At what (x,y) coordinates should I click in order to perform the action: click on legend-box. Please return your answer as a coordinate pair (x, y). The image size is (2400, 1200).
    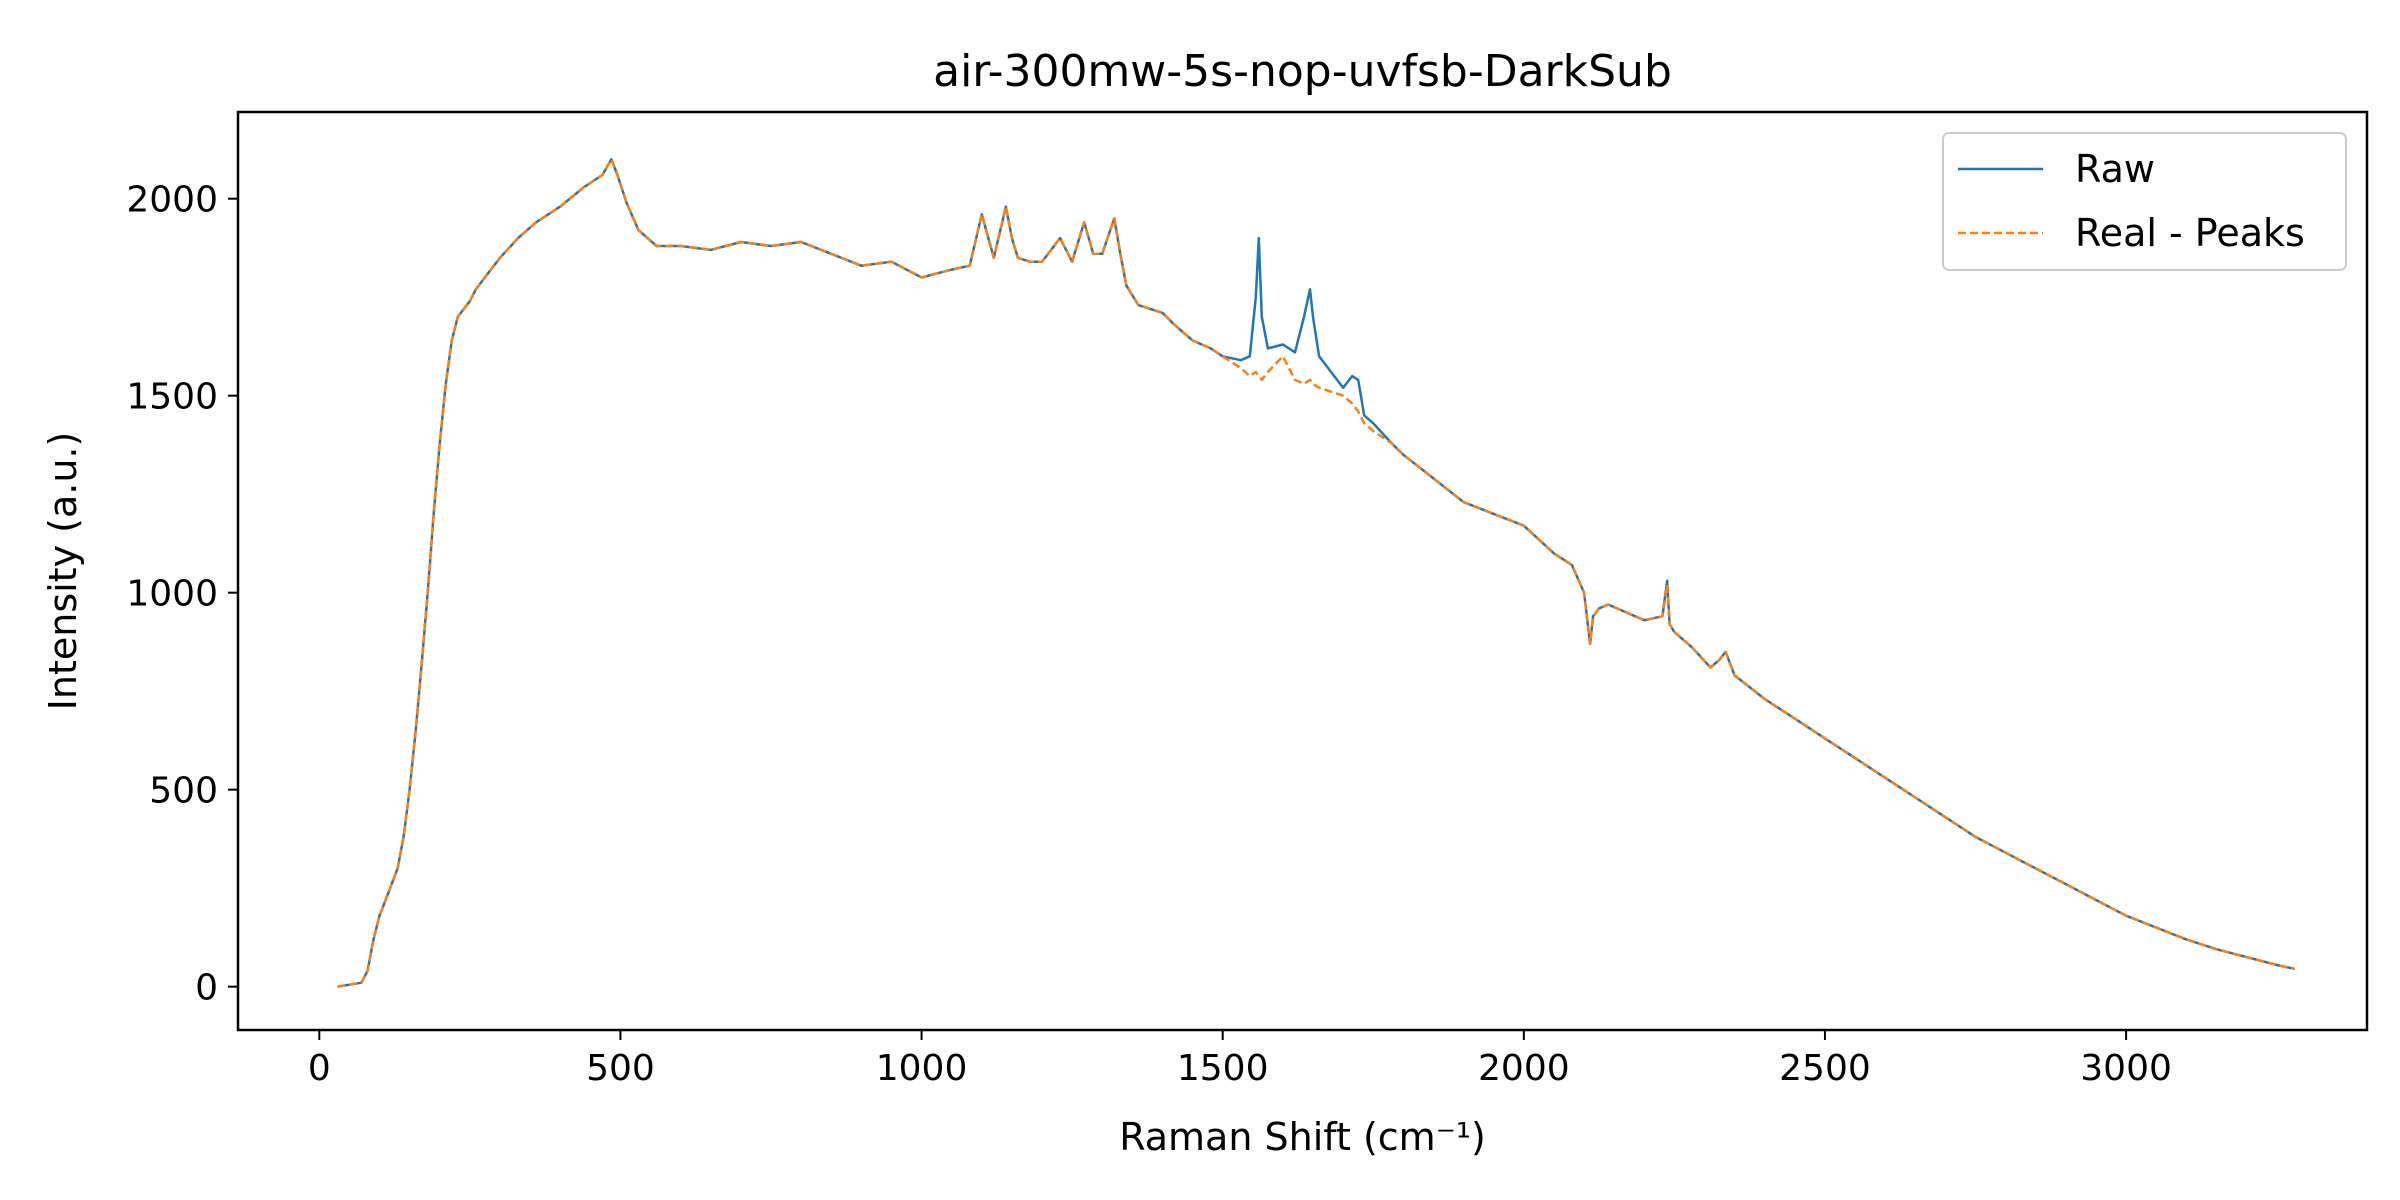
    Looking at the image, I should click on (2144, 201).